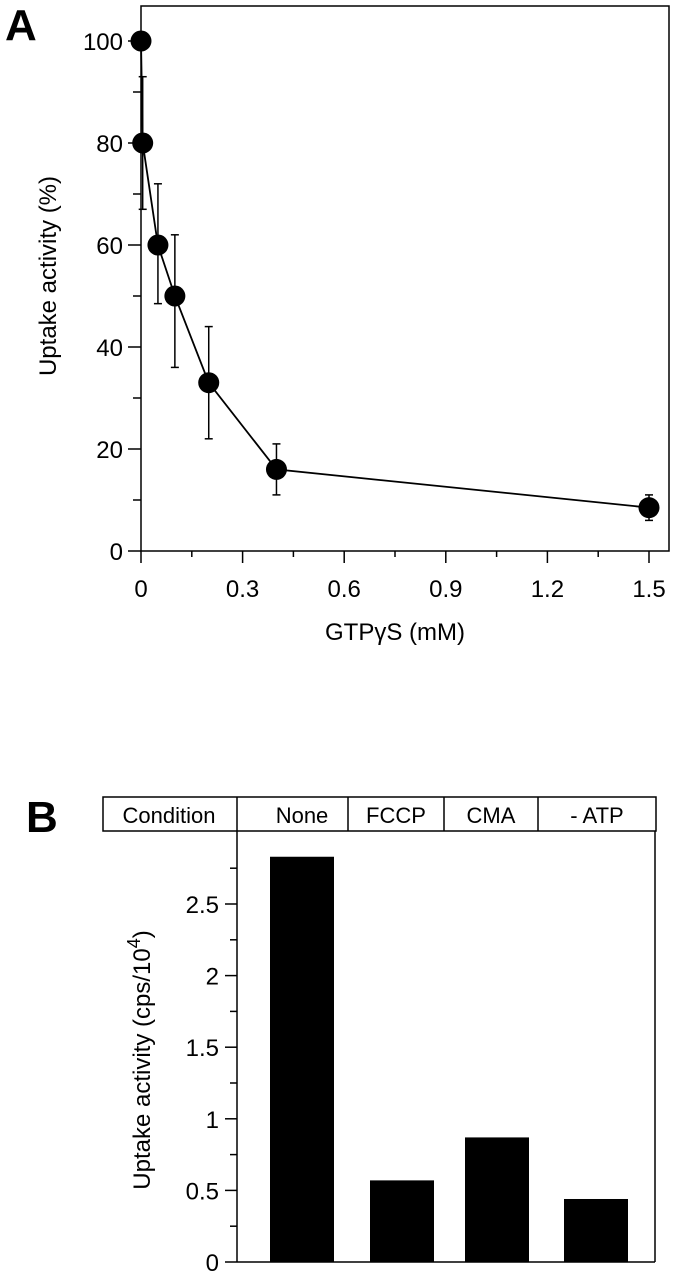 Image resolution: width=677 pixels, height=1280 pixels. Describe the element at coordinates (21, 25) in the screenshot. I see `panel-a-letter: A` at that location.